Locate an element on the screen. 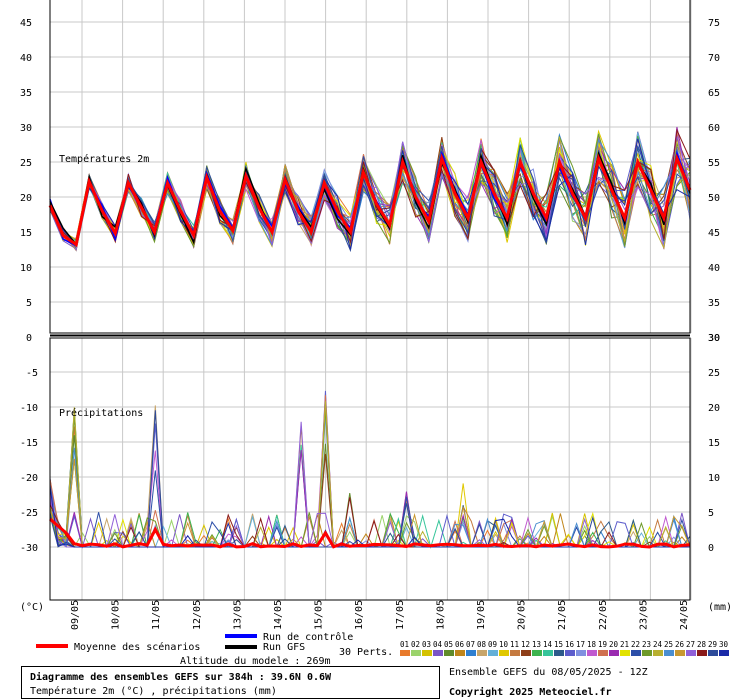 The width and height of the screenshot is (740, 700). footer-copyright: Copyright 2025 Meteociel.fr is located at coordinates (530, 692).